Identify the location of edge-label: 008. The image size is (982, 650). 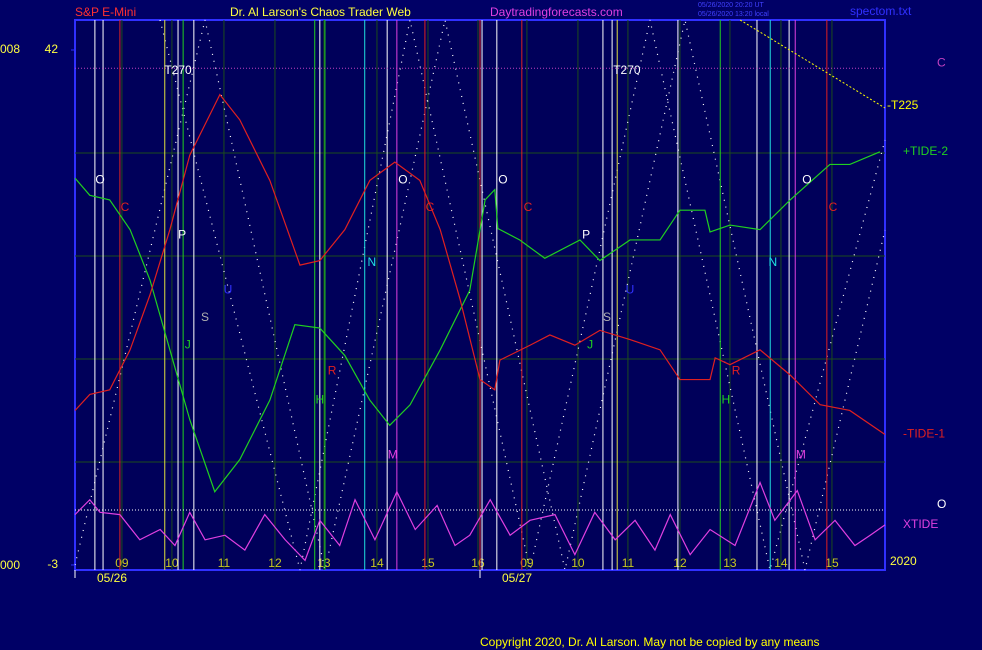
(10, 49).